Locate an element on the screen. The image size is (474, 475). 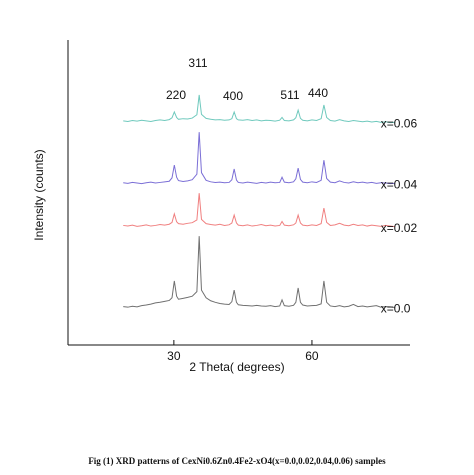
peak-label: 440 is located at coordinates (318, 93).